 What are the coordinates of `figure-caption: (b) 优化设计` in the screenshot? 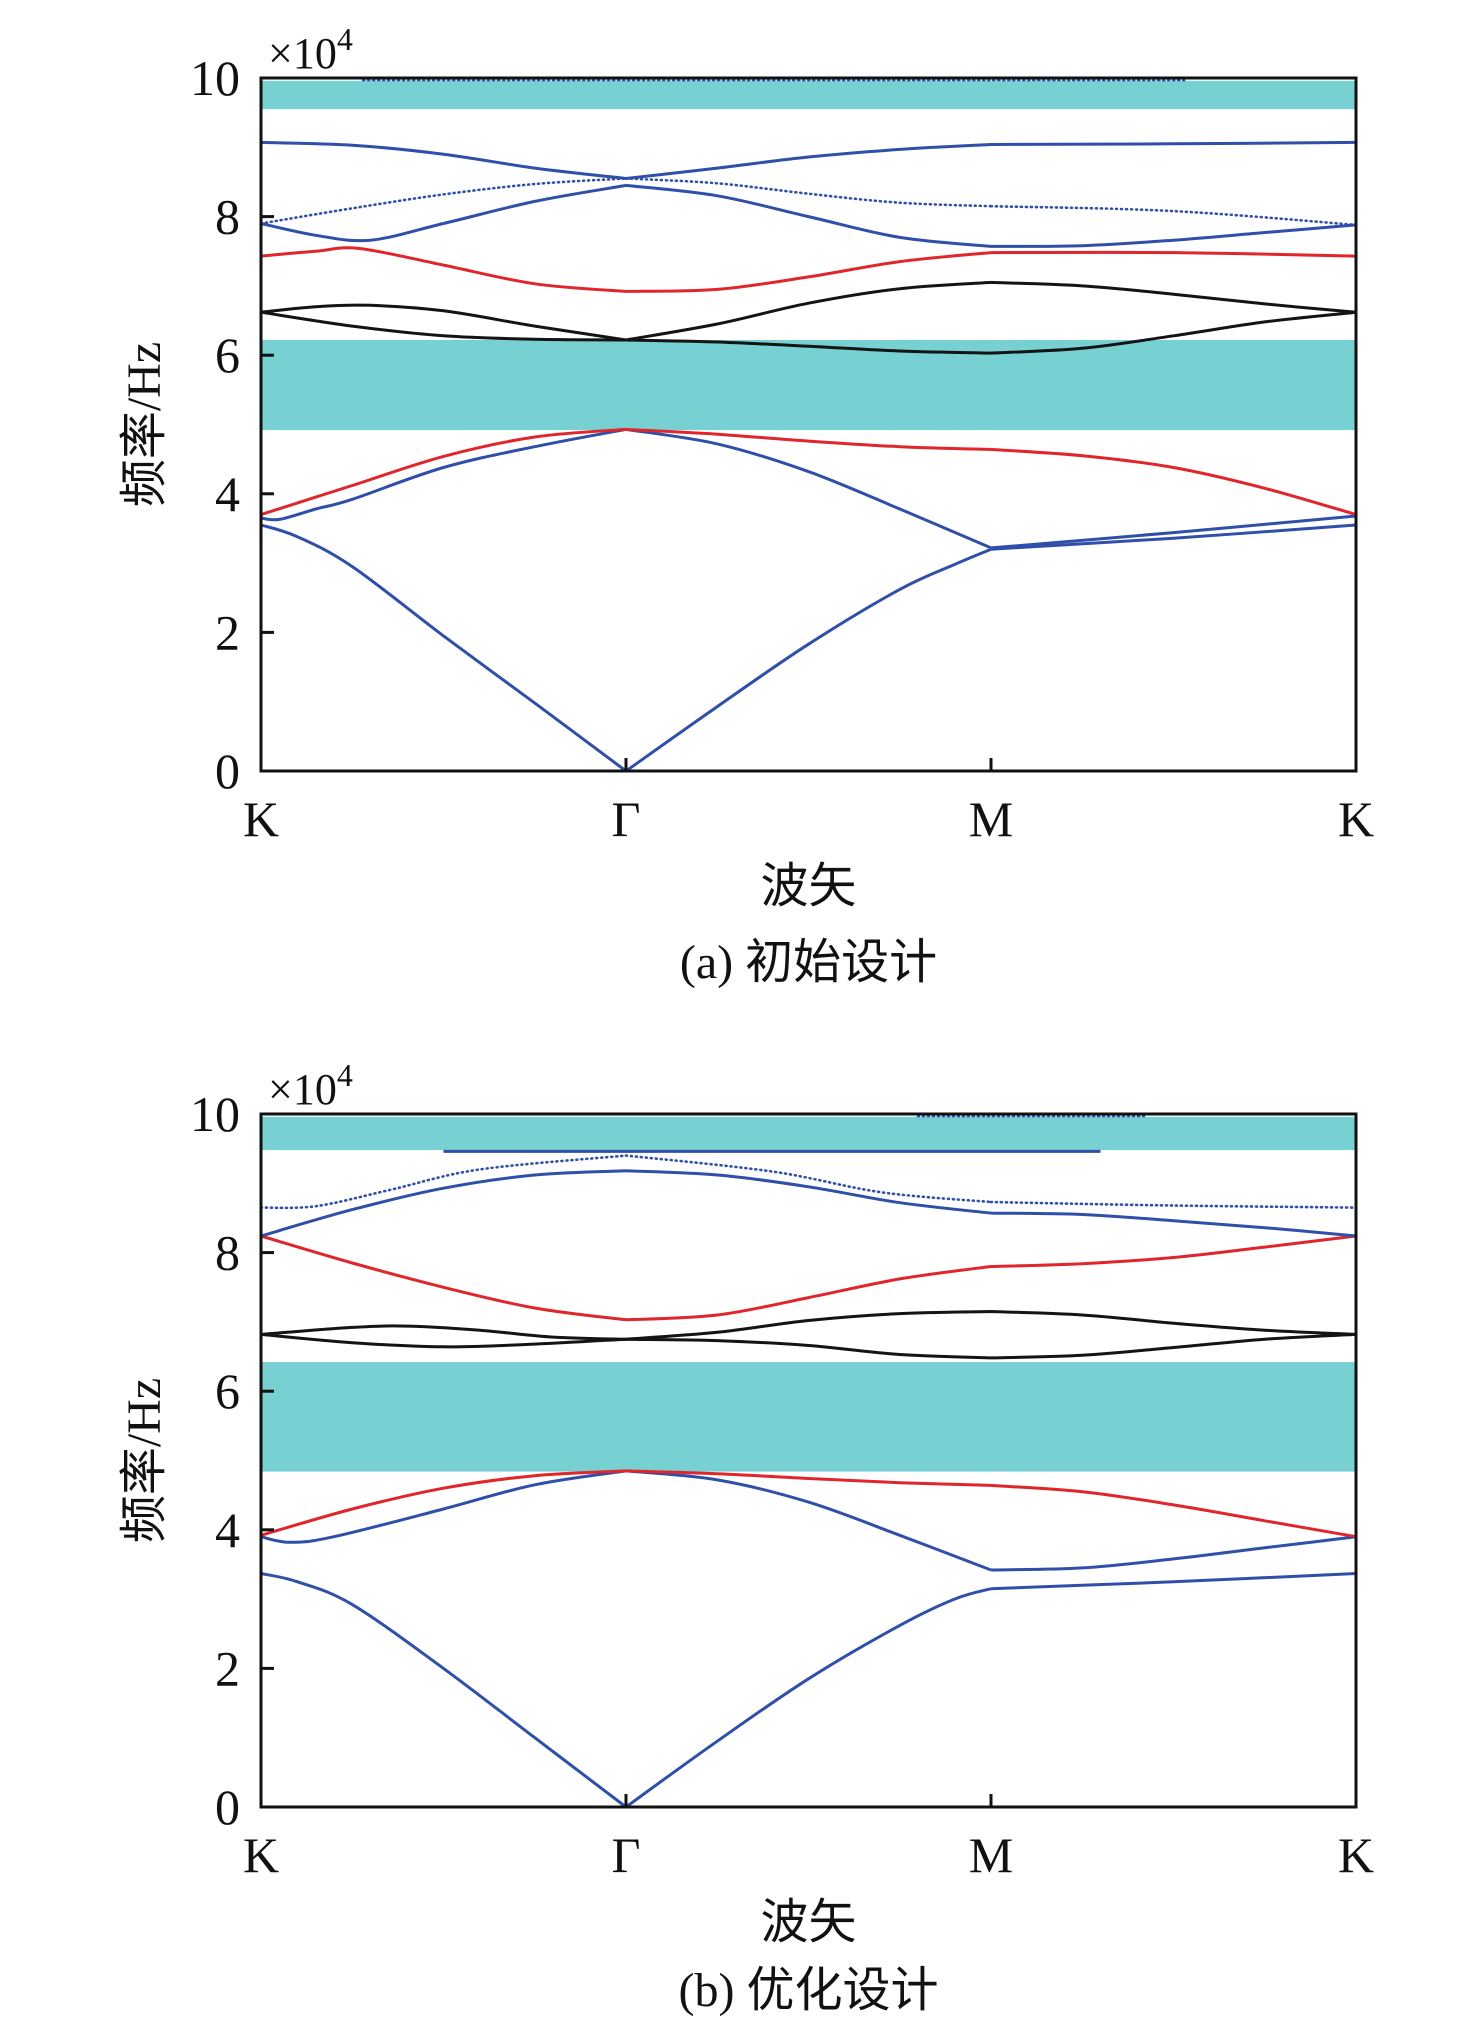 It's located at (809, 1990).